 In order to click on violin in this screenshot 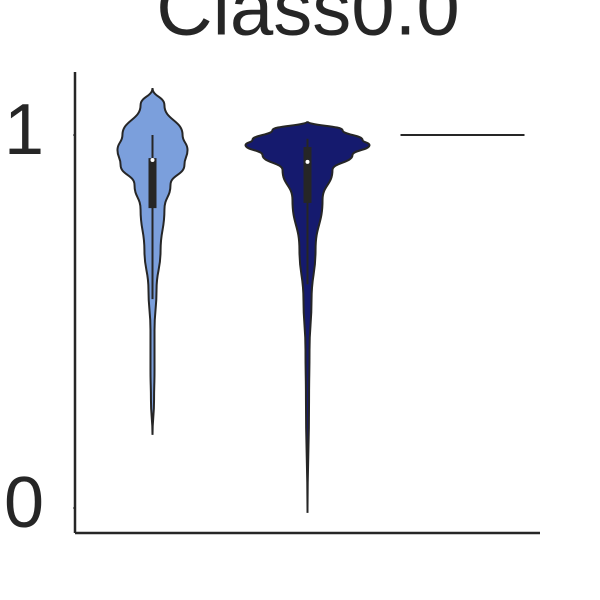, I will do `click(307, 317)`.